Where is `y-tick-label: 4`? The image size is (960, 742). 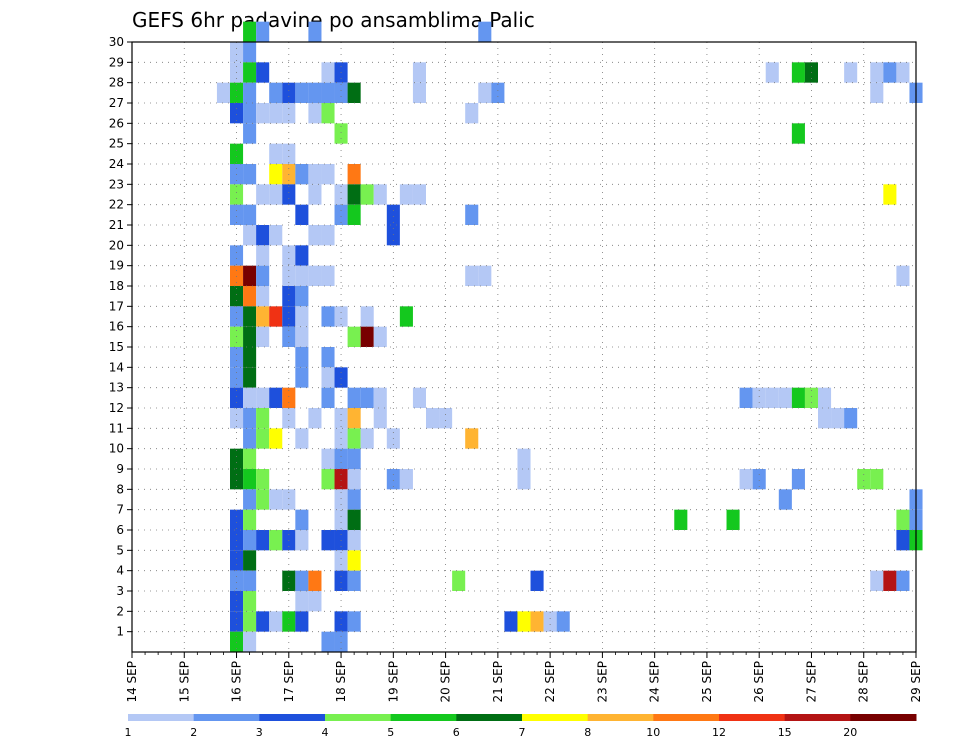 y-tick-label: 4 is located at coordinates (120, 571).